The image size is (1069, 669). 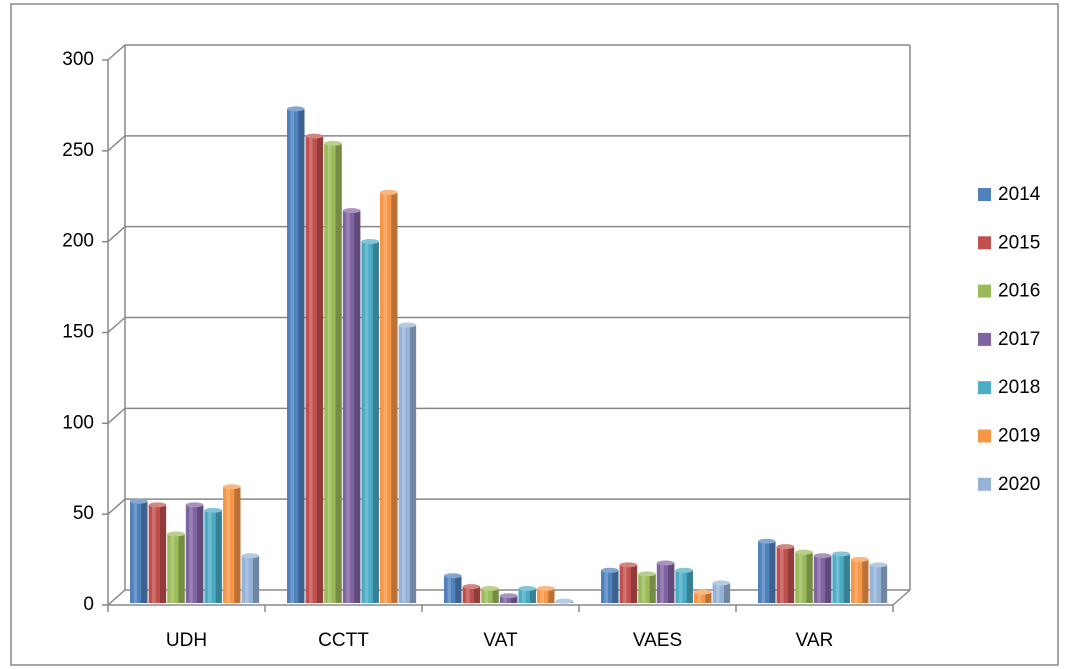 I want to click on legend-label: 2015, so click(x=1019, y=242).